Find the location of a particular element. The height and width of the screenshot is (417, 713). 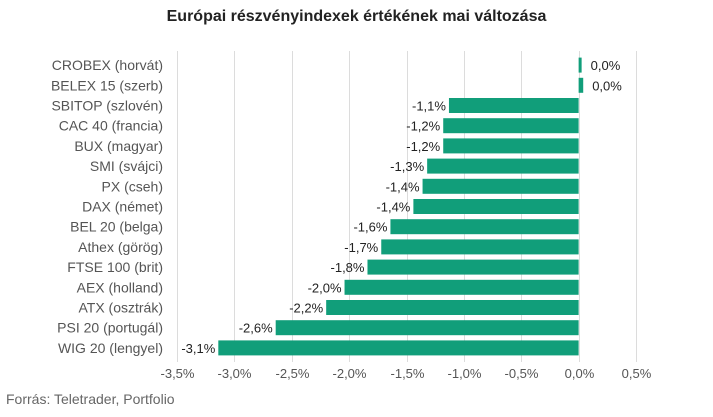

category-label: CAC 40 (francia) is located at coordinates (111, 126).